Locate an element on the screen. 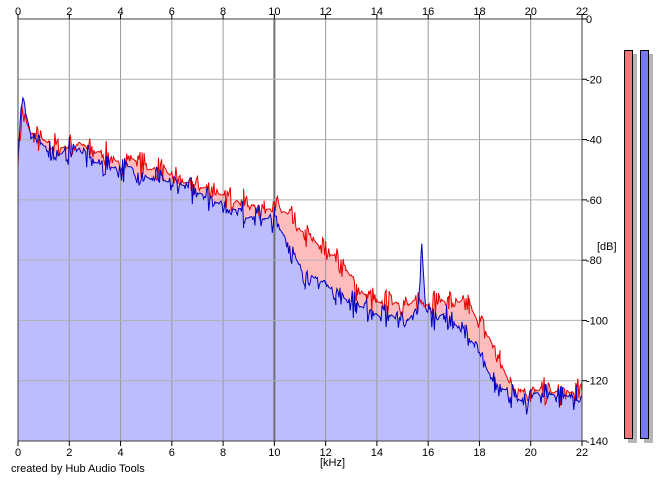 This screenshot has height=481, width=664. y-tick-label: -120 is located at coordinates (597, 382).